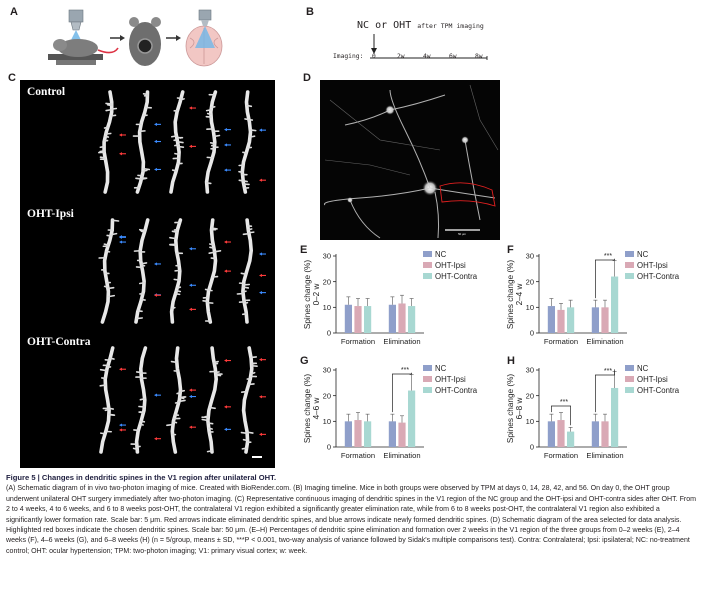 The height and width of the screenshot is (595, 705). I want to click on panel-label-h: H, so click(511, 361).